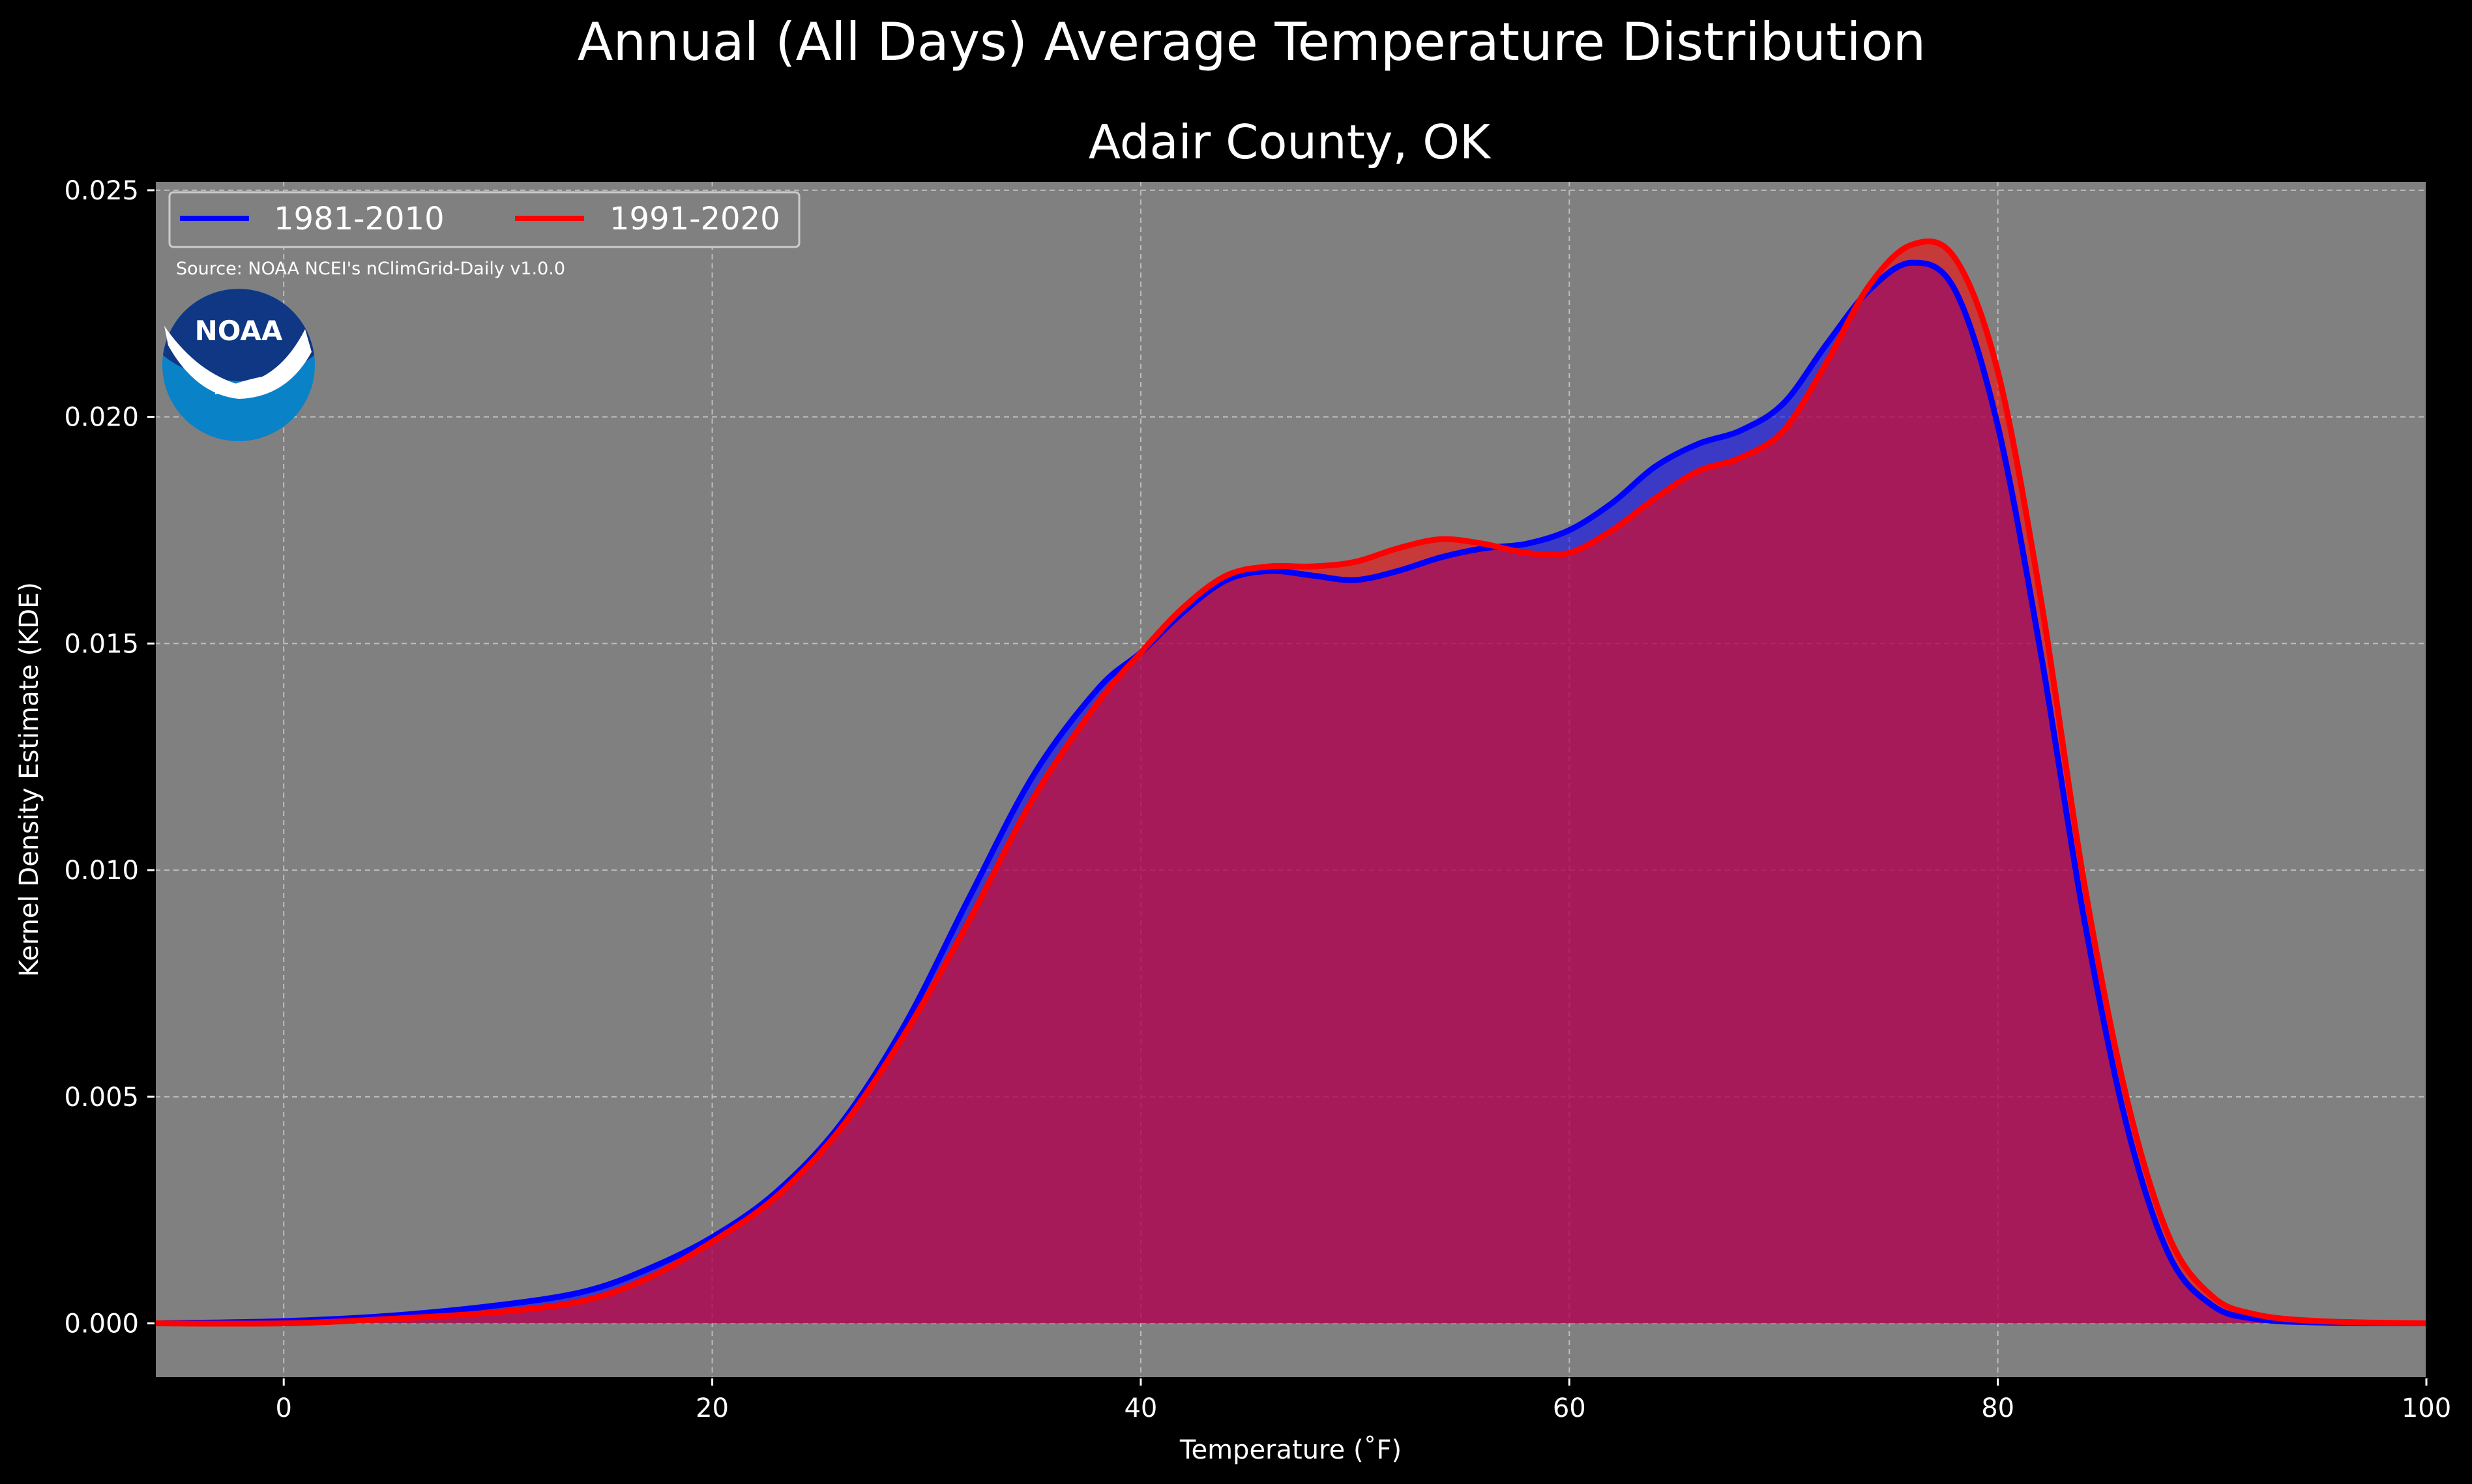 Image resolution: width=2472 pixels, height=1484 pixels. Describe the element at coordinates (101, 191) in the screenshot. I see `y-tick-label: 0.025` at that location.